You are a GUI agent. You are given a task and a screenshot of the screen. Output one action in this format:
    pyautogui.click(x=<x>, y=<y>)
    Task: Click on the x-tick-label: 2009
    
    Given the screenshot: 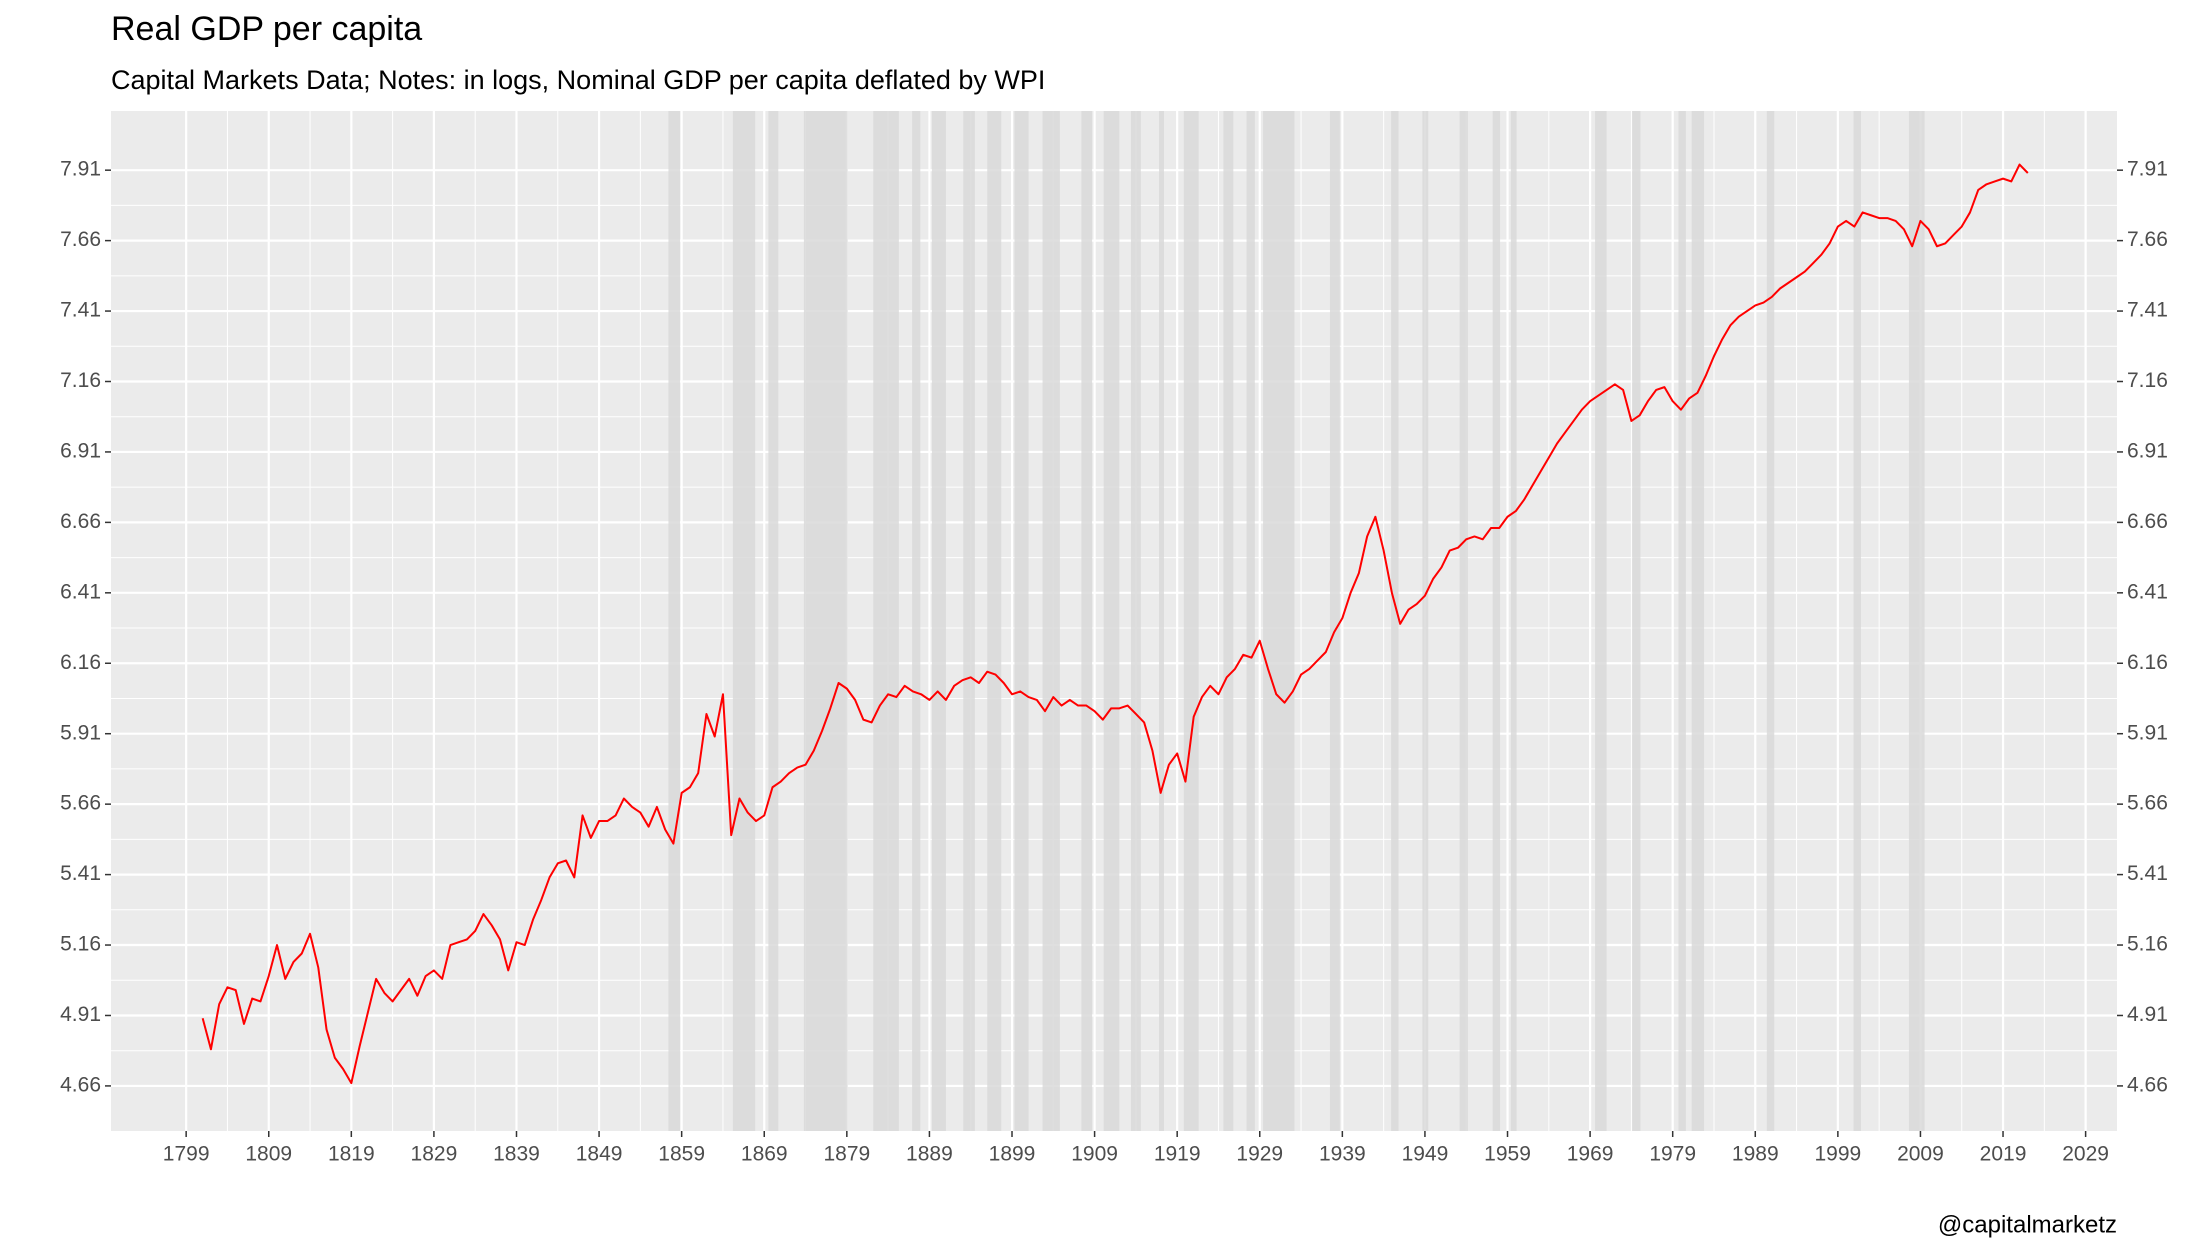 What is the action you would take?
    pyautogui.click(x=1920, y=1154)
    